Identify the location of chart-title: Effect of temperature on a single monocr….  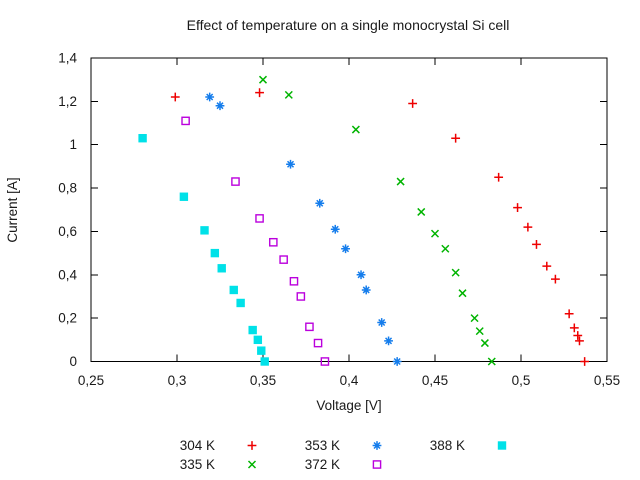
(348, 25).